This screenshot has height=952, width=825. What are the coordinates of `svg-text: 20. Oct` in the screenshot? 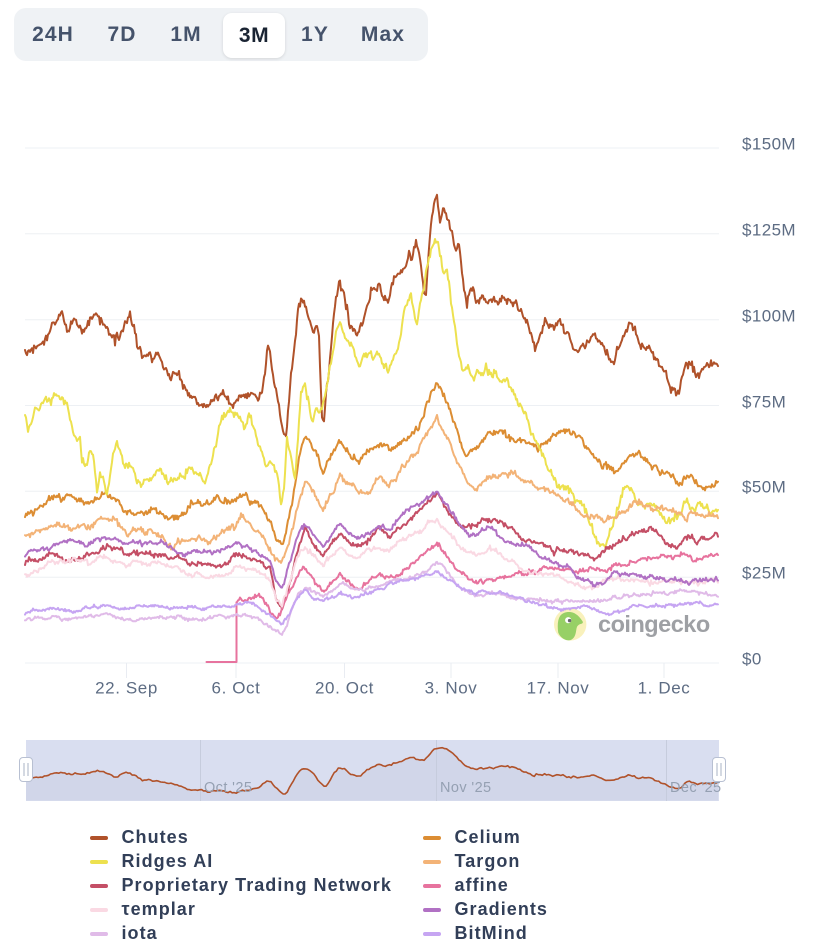 It's located at (344, 688).